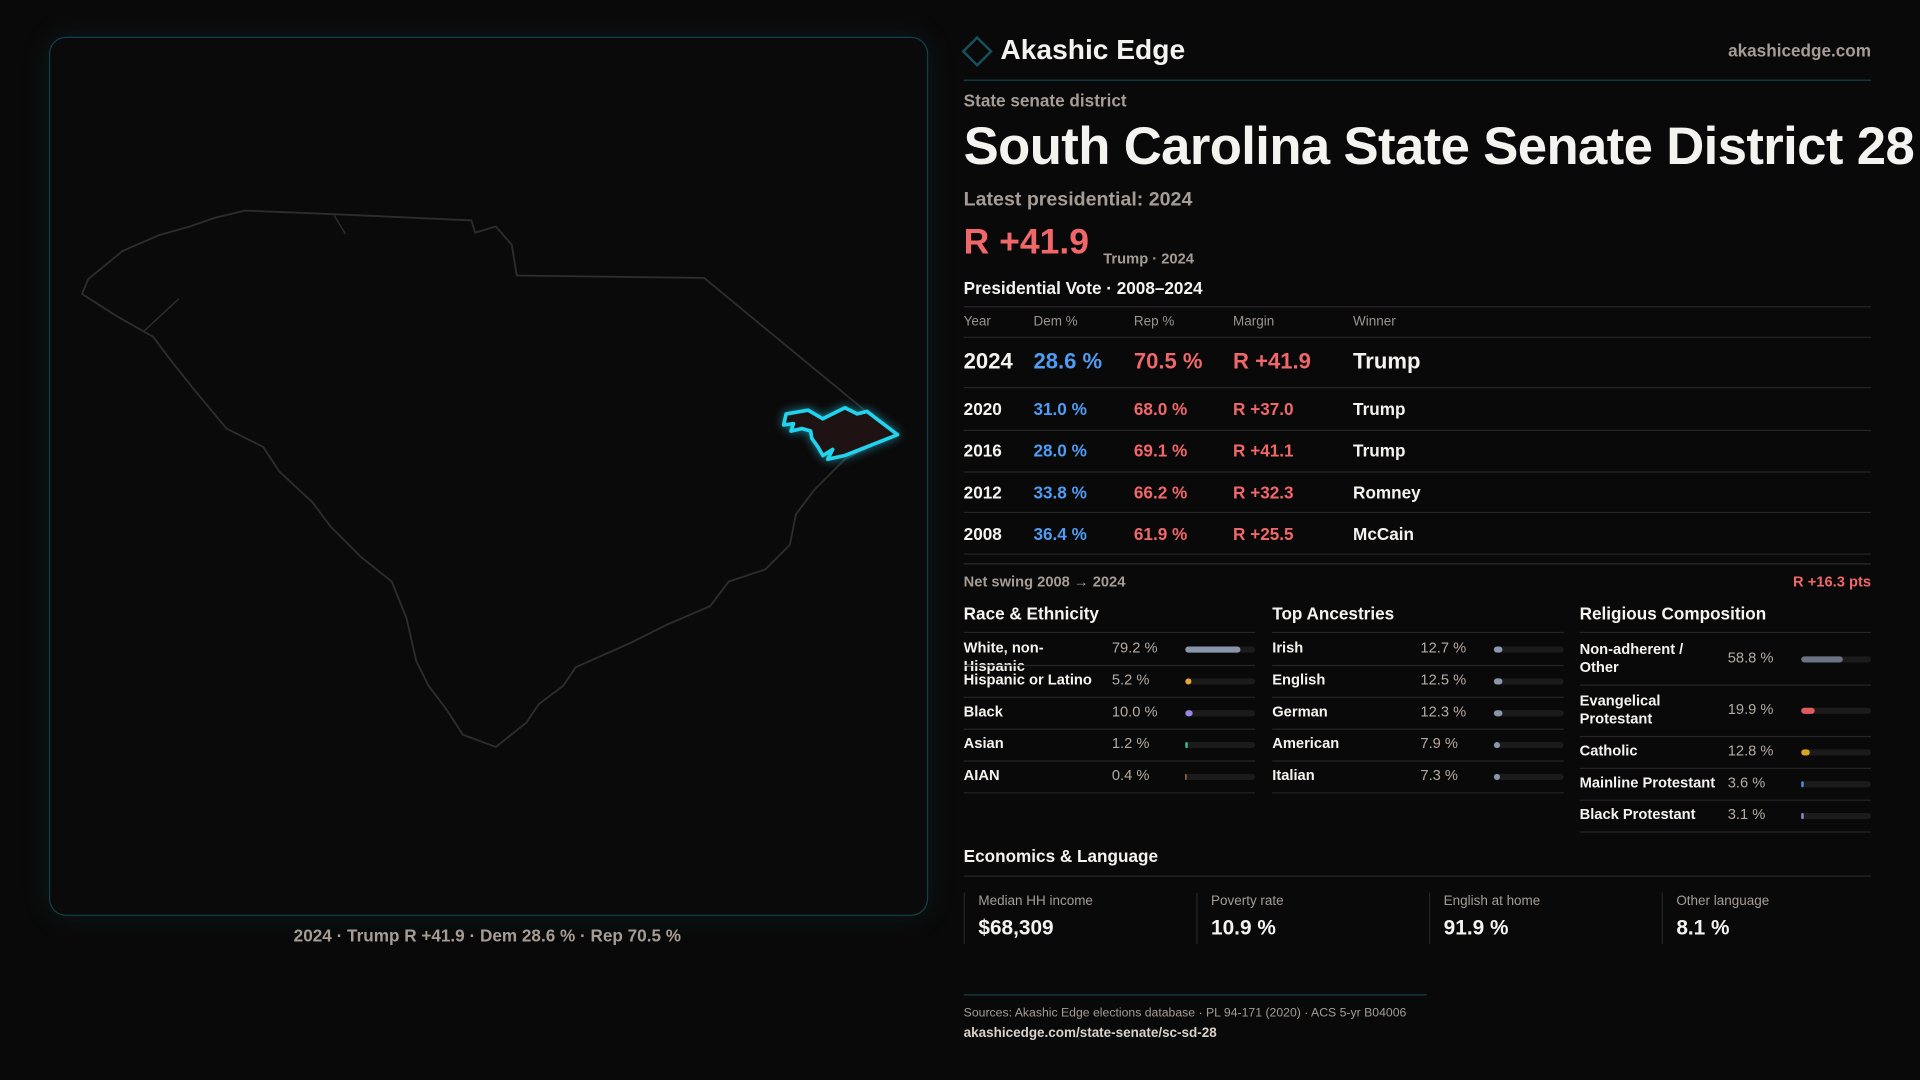 Image resolution: width=1920 pixels, height=1080 pixels. What do you see at coordinates (1154, 322) in the screenshot?
I see `col-rep: Rep %` at bounding box center [1154, 322].